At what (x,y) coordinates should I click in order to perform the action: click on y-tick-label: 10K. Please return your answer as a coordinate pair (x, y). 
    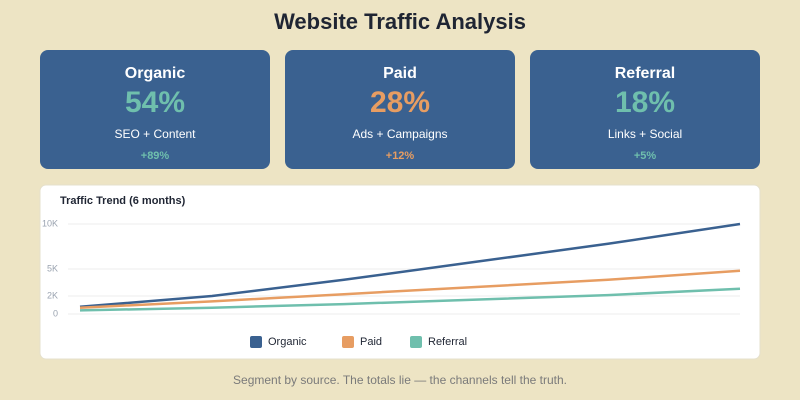
    Looking at the image, I should click on (50, 223).